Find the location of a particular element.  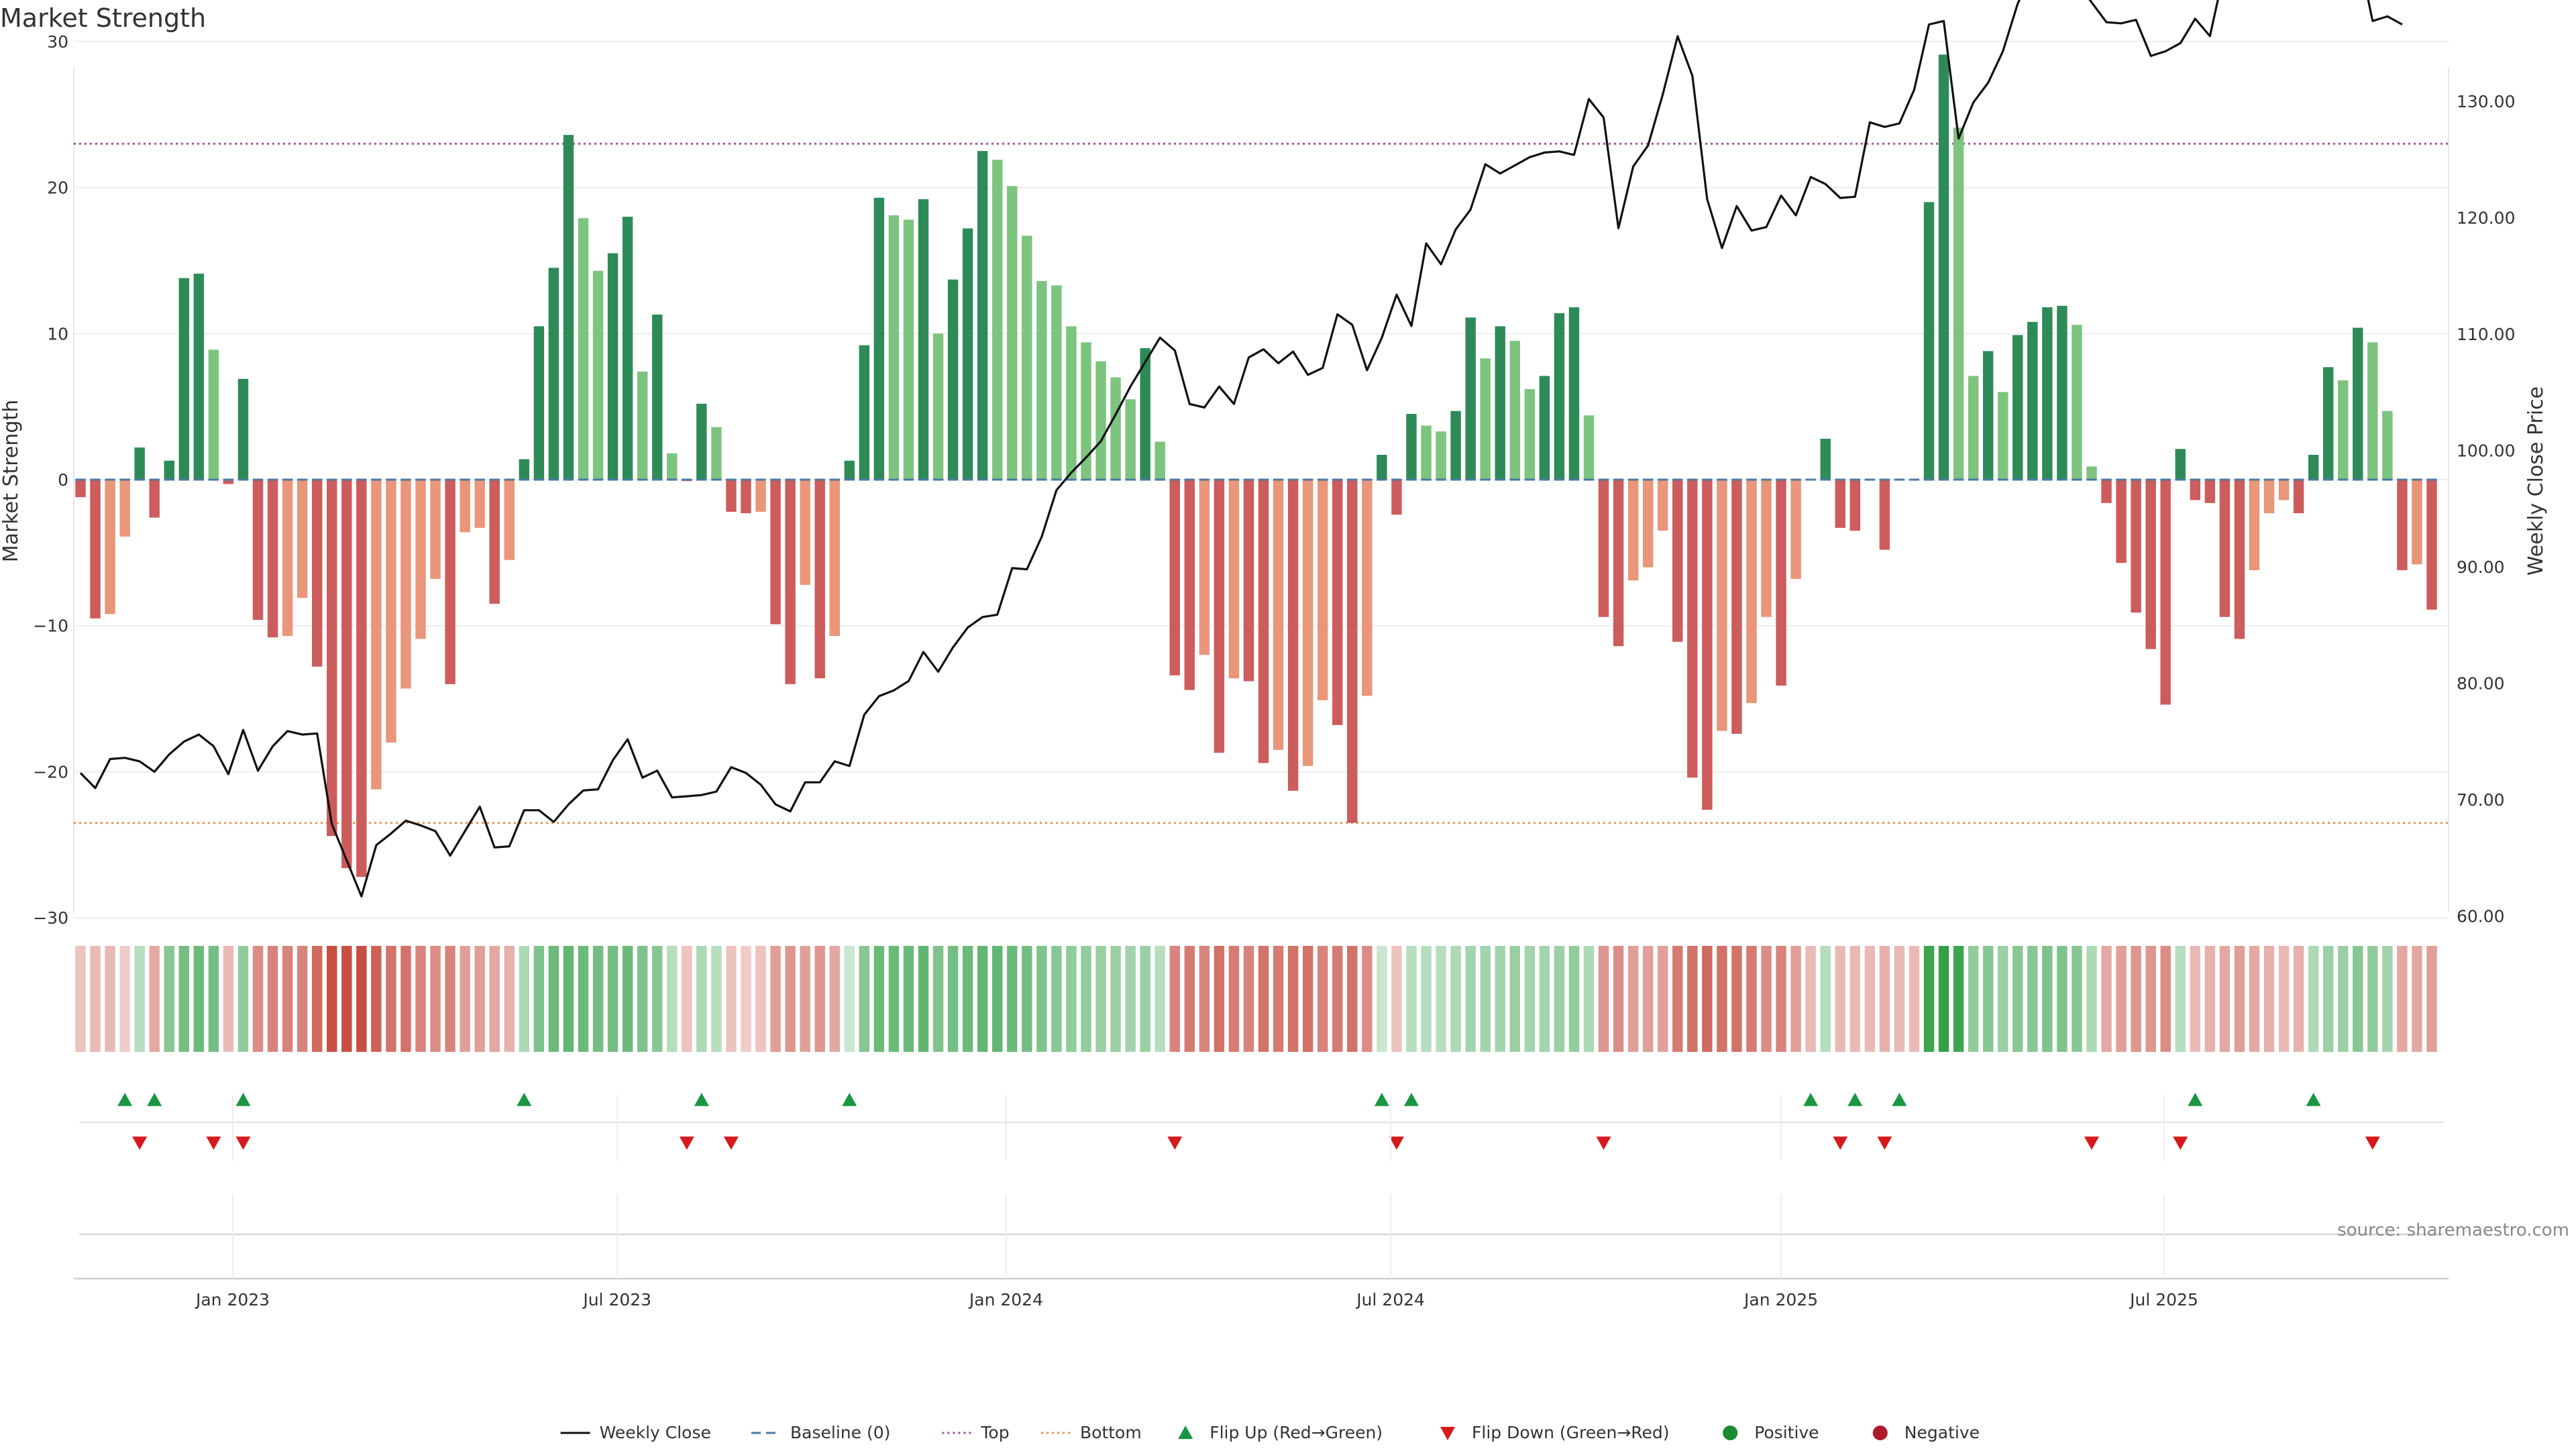

flip-markers is located at coordinates (1261, 1121).